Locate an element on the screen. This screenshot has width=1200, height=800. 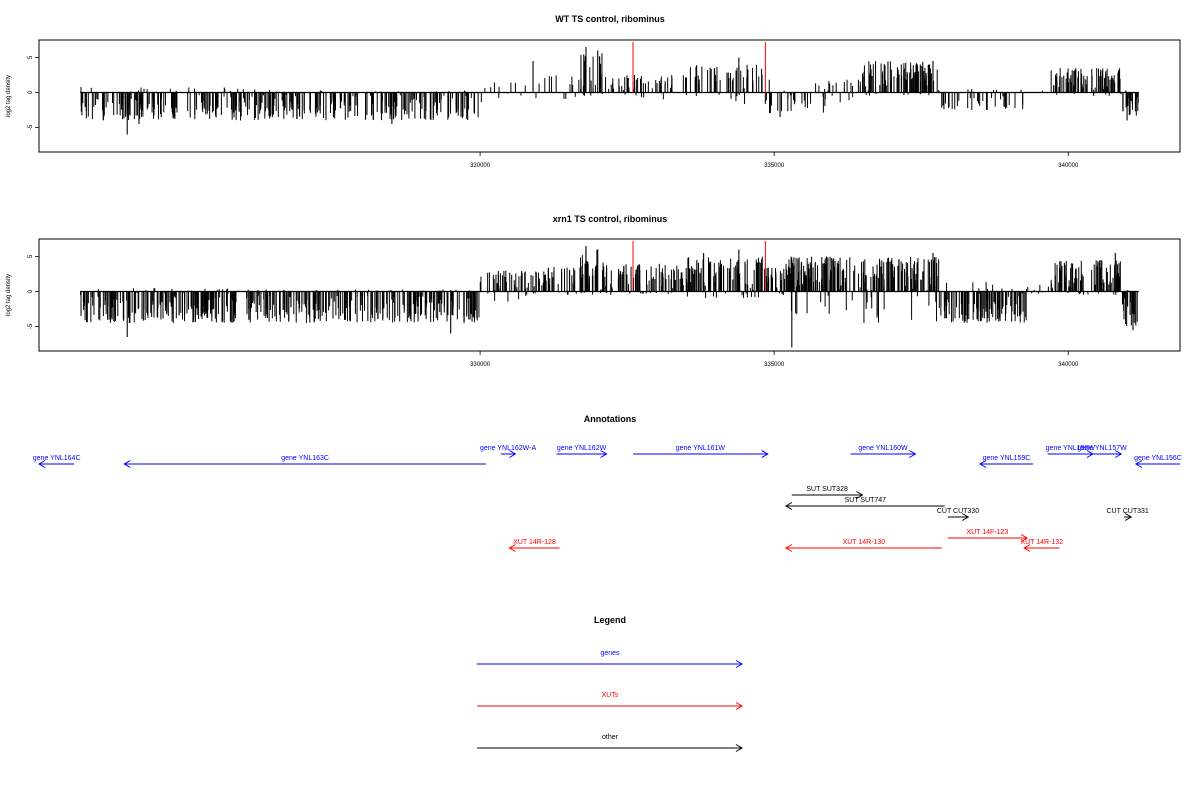
legend-items: genes XUTs other is located at coordinates (610, 701).